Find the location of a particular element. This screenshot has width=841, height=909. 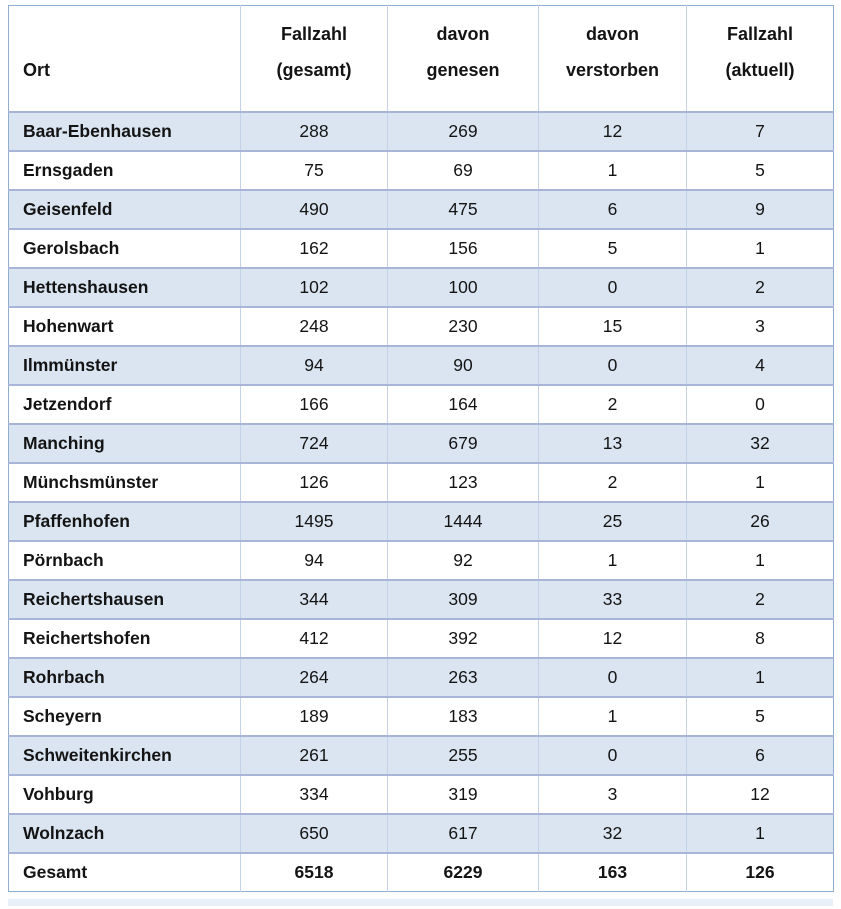

column-header-fallzahl-gesamt: Fallzahl (gesamt) is located at coordinates (314, 59).